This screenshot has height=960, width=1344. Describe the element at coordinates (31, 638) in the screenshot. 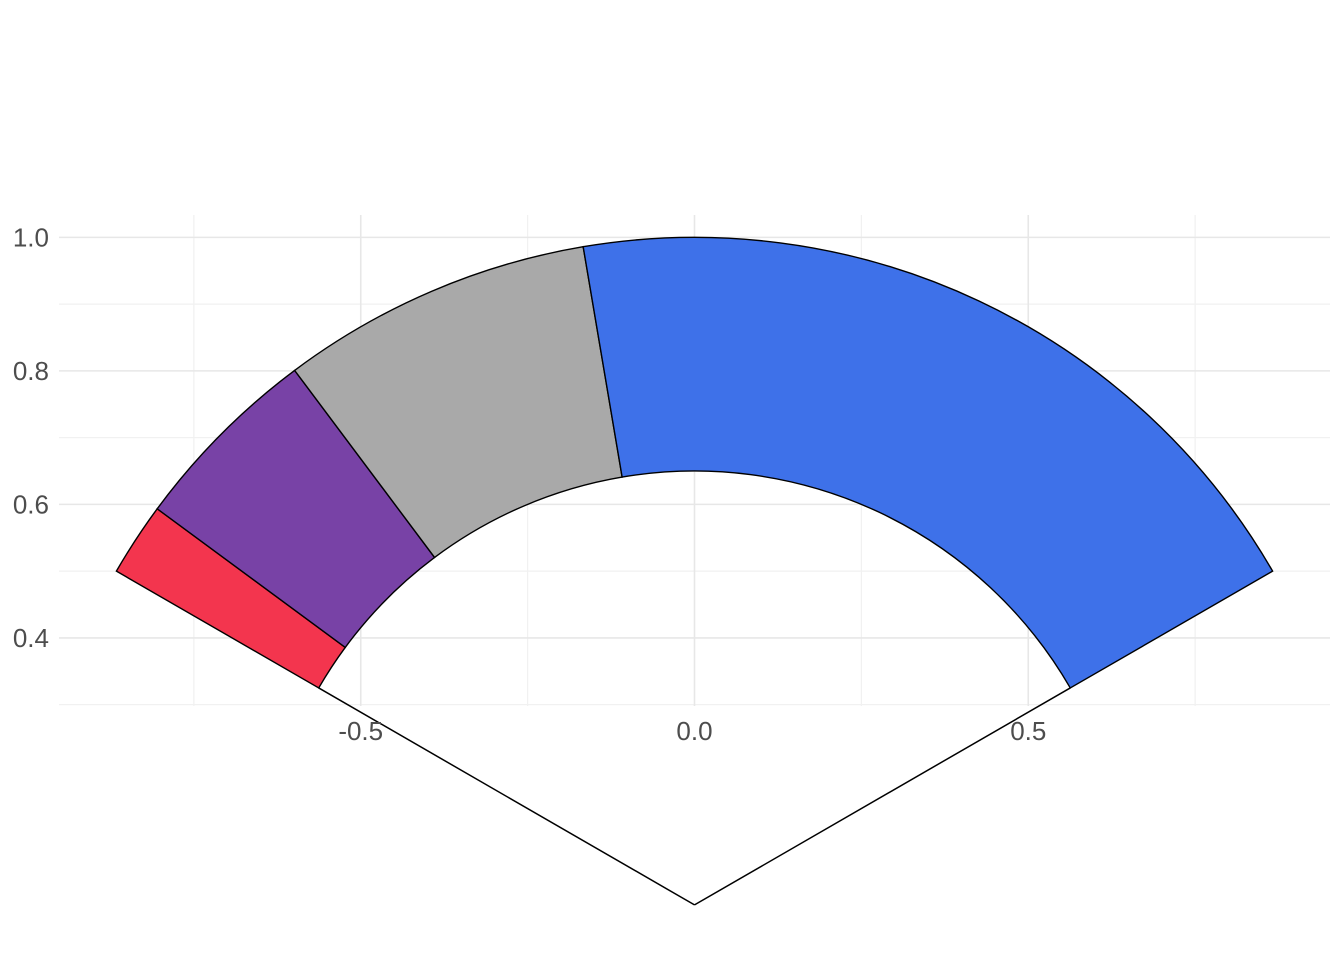

I see `y-axis-tick-label: 0.4` at that location.